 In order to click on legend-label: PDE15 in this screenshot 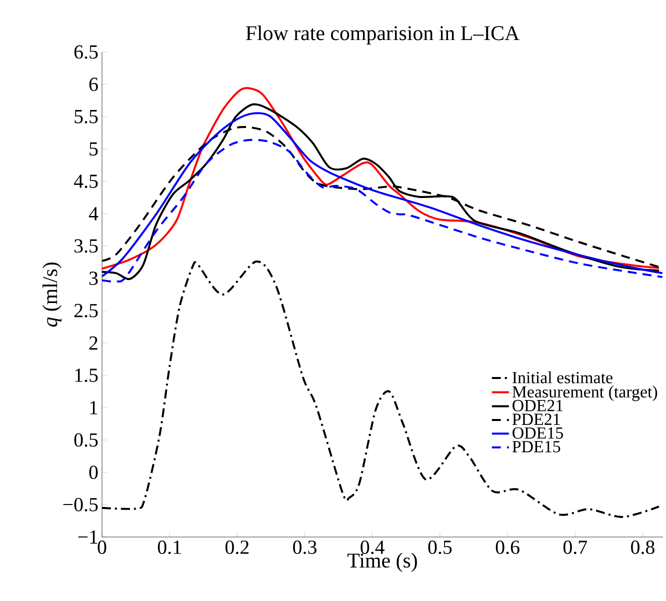, I will do `click(536, 446)`.